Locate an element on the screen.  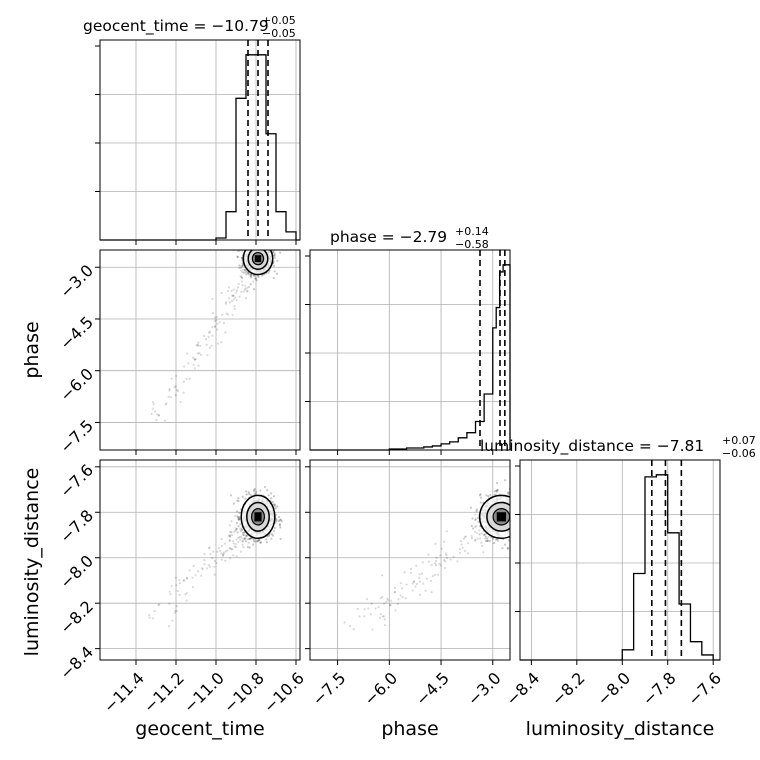
title-luminosity-distance-plus: +0.07 is located at coordinates (739, 440).